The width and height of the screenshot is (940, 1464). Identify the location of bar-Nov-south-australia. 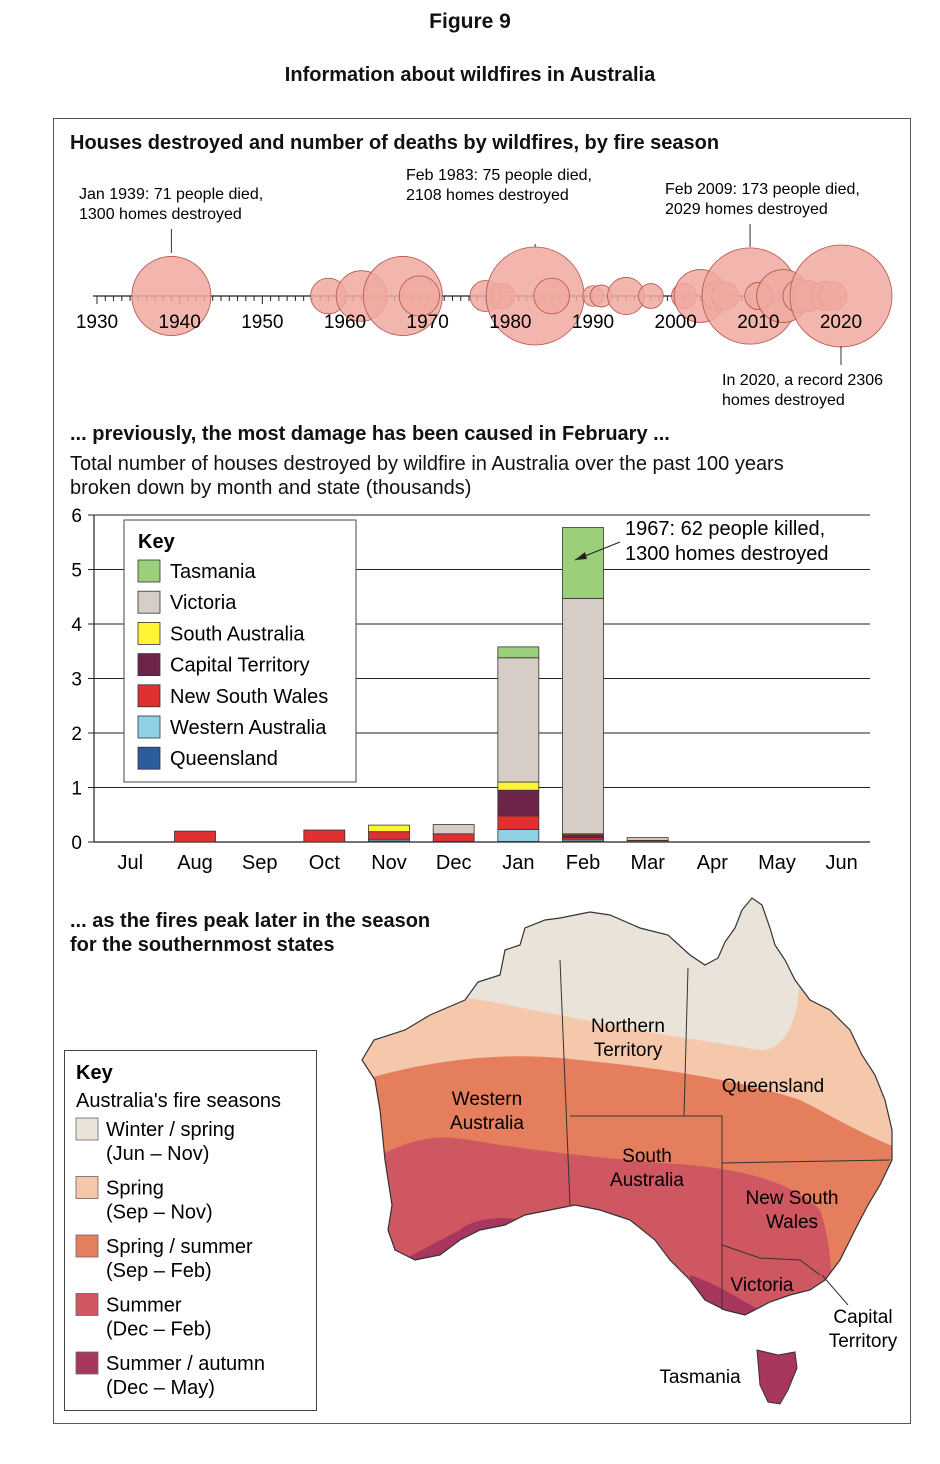
(389, 828).